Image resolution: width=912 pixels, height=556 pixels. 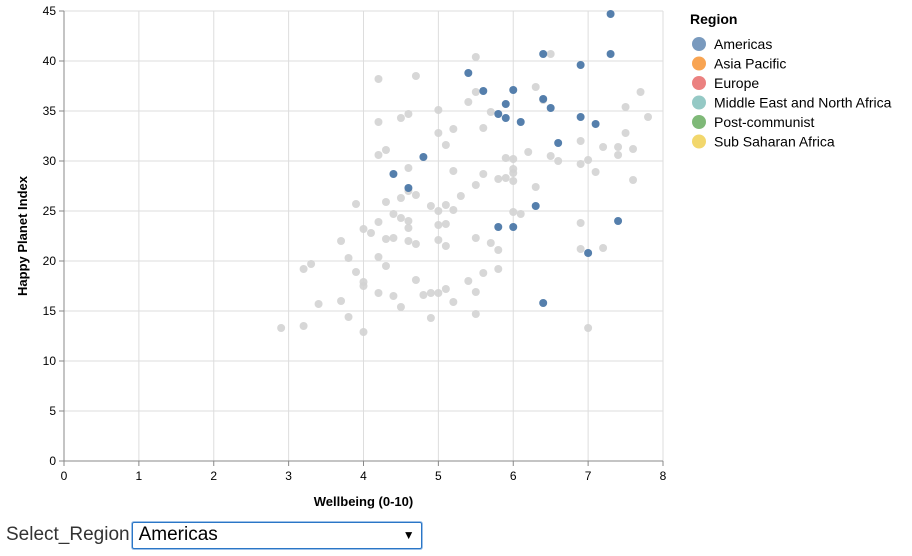 What do you see at coordinates (213, 476) in the screenshot?
I see `x-tick-label: 2` at bounding box center [213, 476].